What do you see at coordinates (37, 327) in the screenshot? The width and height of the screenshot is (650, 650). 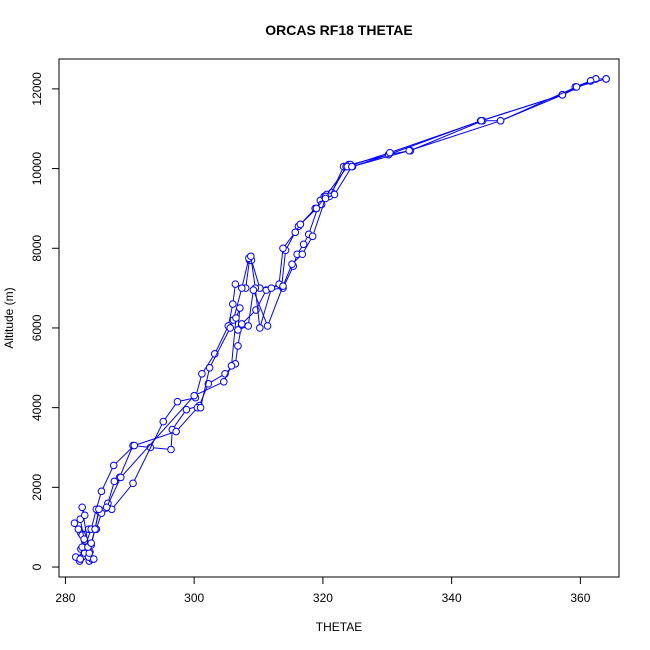 I see `y-tick-label: 6000` at bounding box center [37, 327].